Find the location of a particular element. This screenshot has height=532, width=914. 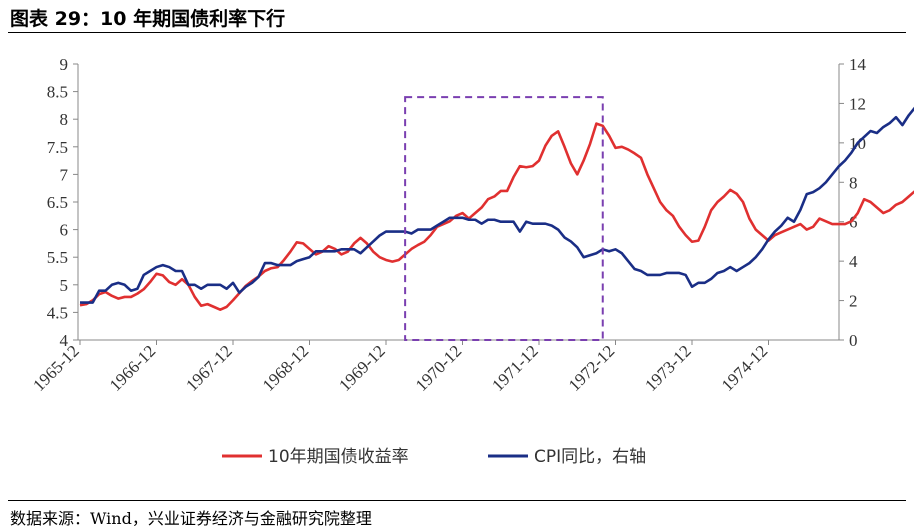

highlight-box is located at coordinates (504, 219).